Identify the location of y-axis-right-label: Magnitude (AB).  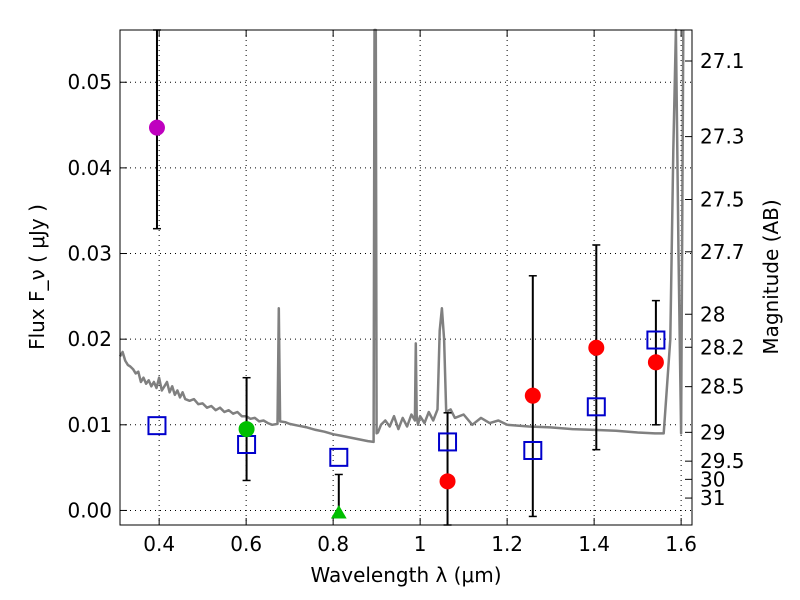
(771, 276).